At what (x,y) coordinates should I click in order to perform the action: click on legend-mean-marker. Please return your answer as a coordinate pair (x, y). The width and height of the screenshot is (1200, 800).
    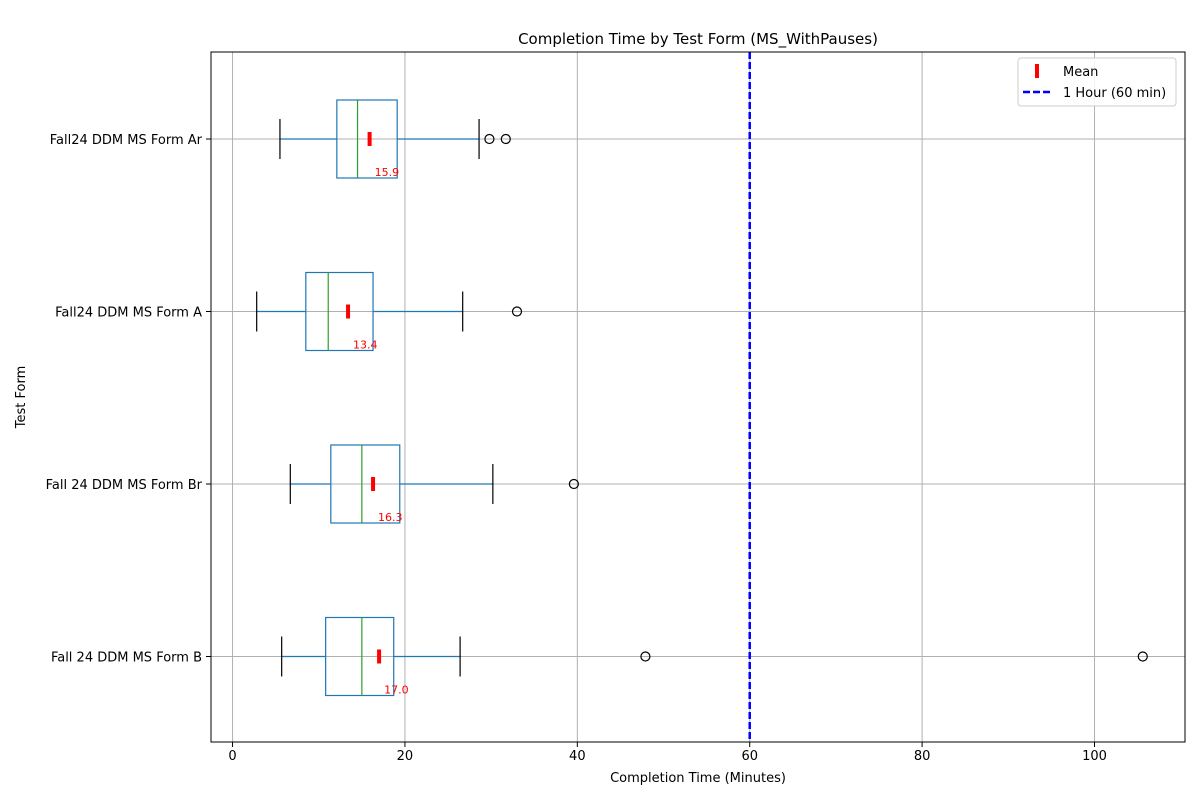
    Looking at the image, I should click on (1037, 71).